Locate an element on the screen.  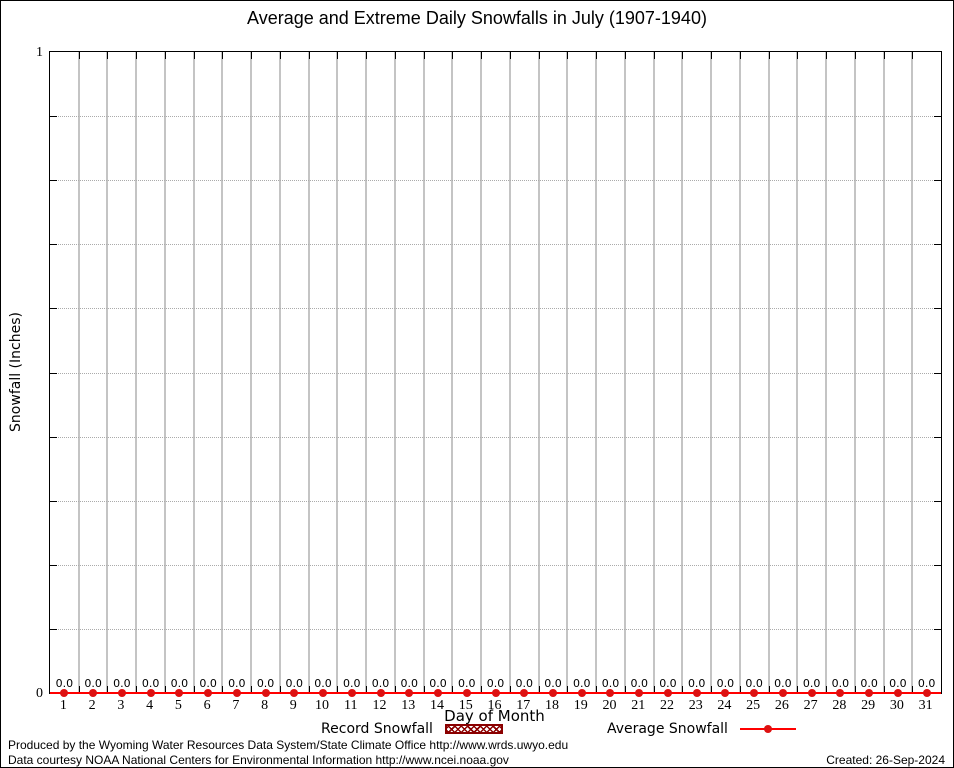
y-axis-title: Snowfall (Inches) is located at coordinates (16, 372).